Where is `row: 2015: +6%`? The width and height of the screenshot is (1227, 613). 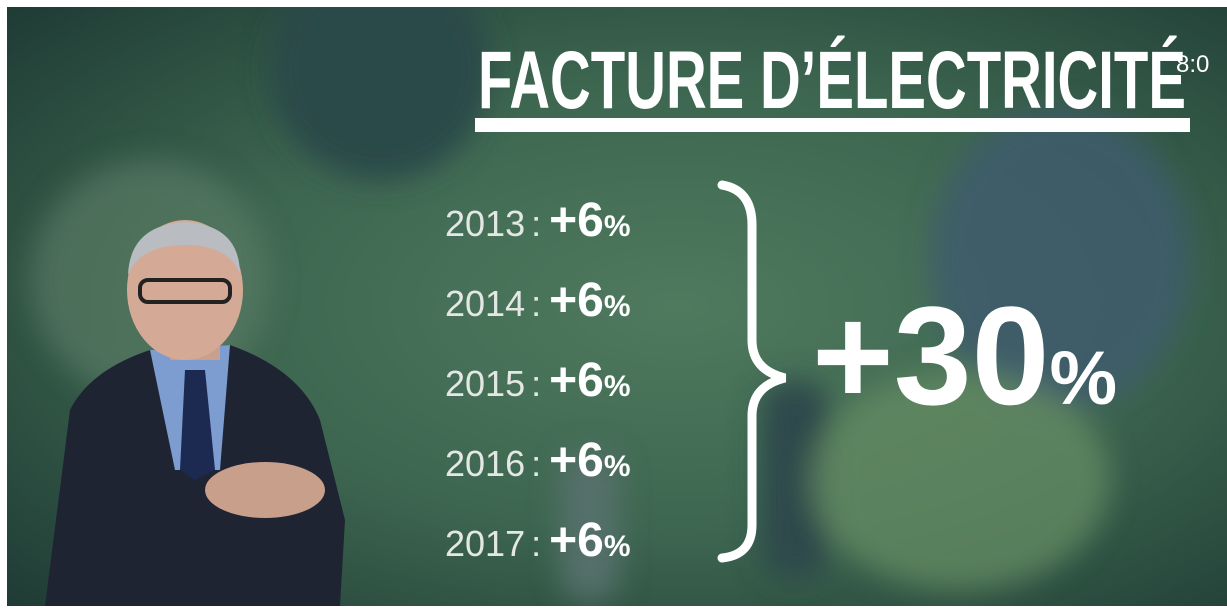 row: 2015: +6% is located at coordinates (538, 380).